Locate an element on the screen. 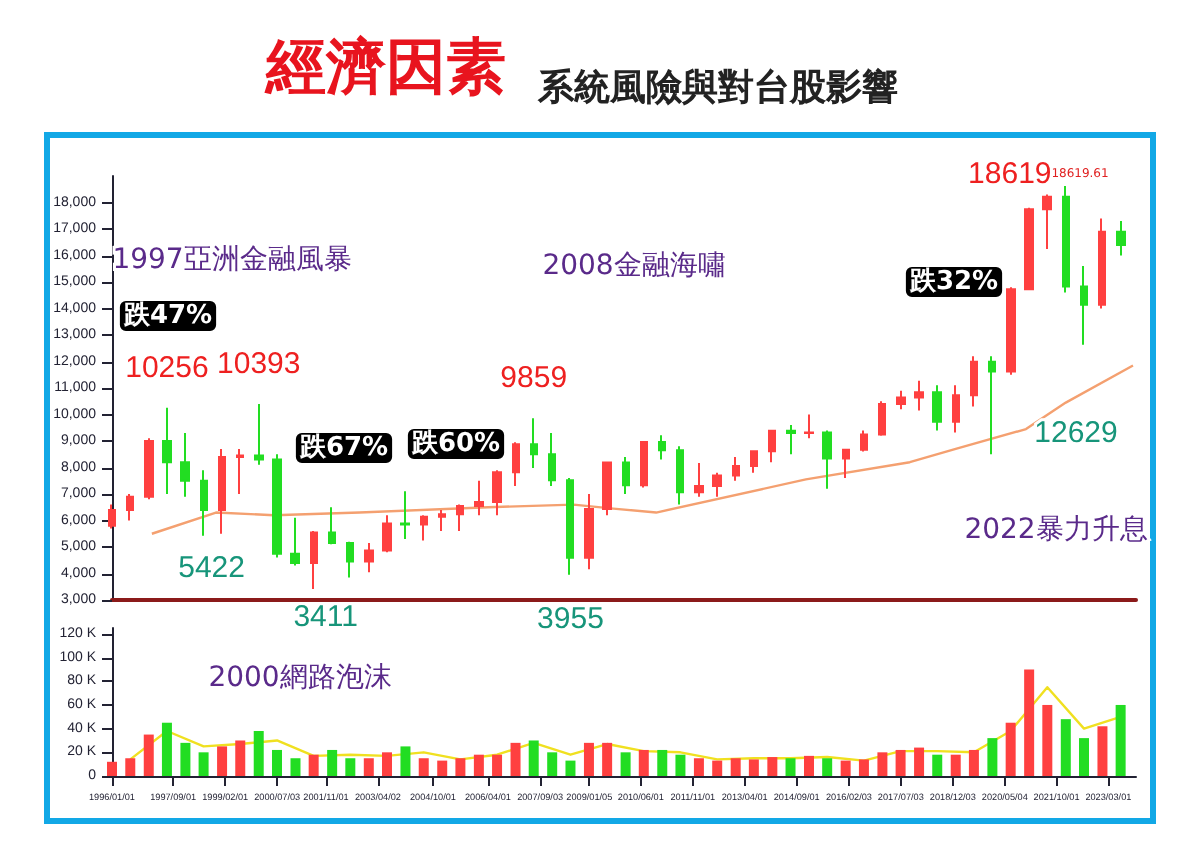 Image resolution: width=1200 pixels, height=854 pixels. annotation: 1997亞洲金融風暴 is located at coordinates (232, 260).